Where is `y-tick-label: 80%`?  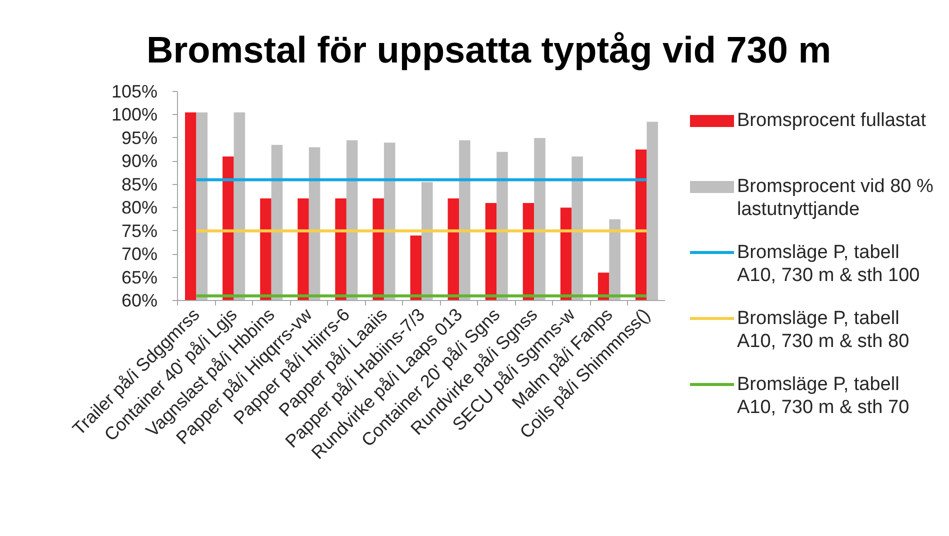
y-tick-label: 80% is located at coordinates (139, 208).